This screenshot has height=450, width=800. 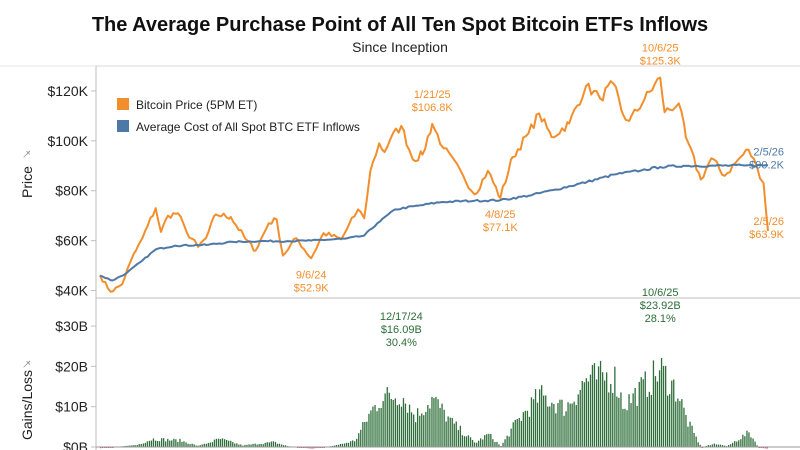 I want to click on price-annotation-label: 1/21/25, so click(x=432, y=95).